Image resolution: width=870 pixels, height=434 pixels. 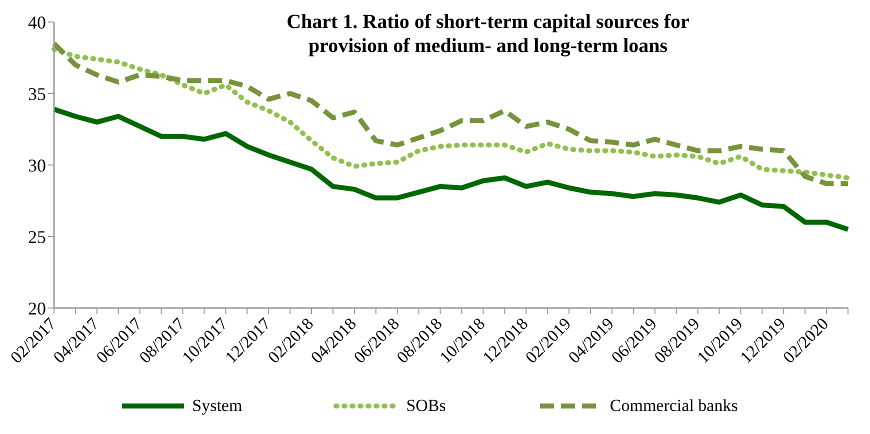 What do you see at coordinates (426, 406) in the screenshot?
I see `legend-label: SOBs` at bounding box center [426, 406].